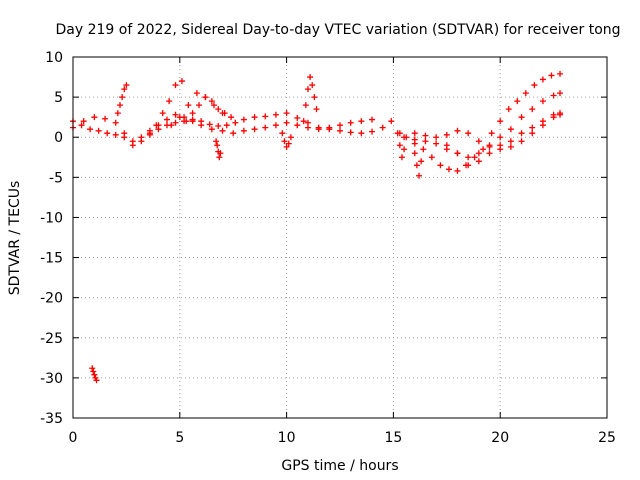  I want to click on y-tick-label: -10, so click(51, 218).